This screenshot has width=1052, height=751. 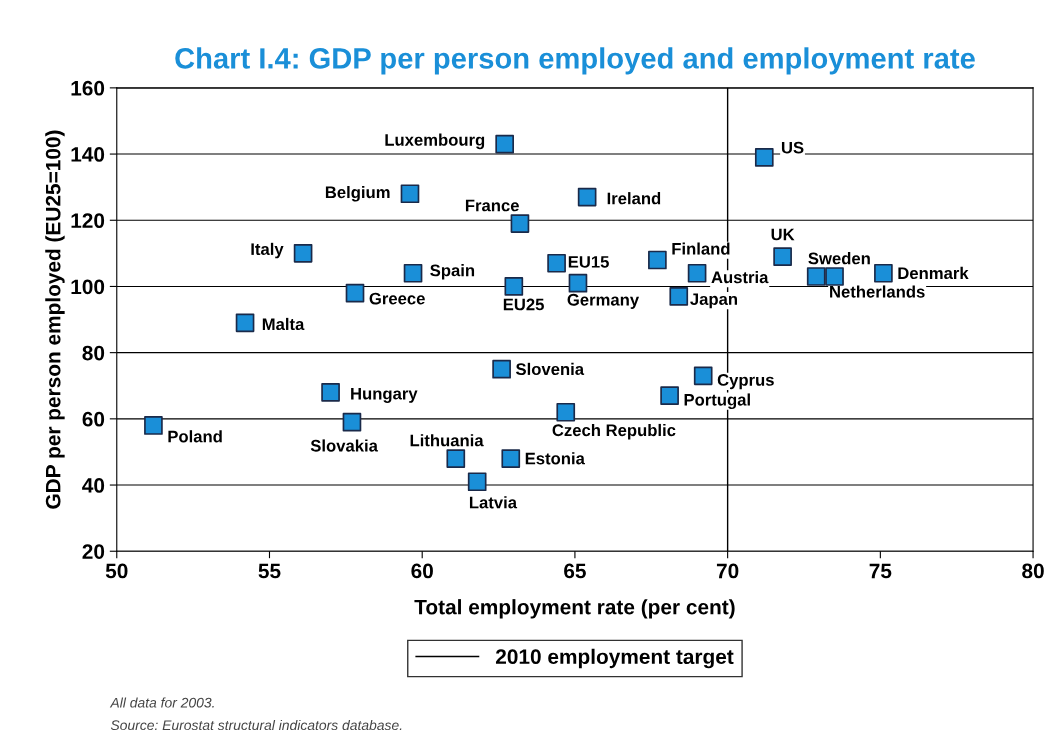 What do you see at coordinates (555, 458) in the screenshot?
I see `annotation: Estonia` at bounding box center [555, 458].